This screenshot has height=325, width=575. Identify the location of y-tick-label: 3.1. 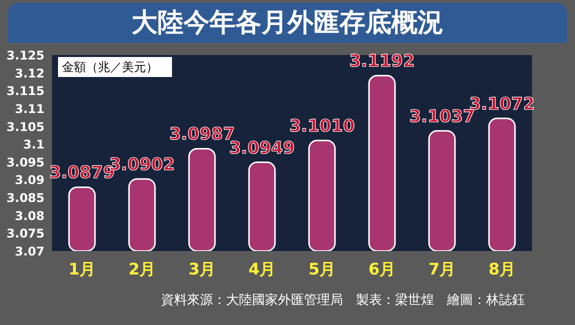
(33, 145).